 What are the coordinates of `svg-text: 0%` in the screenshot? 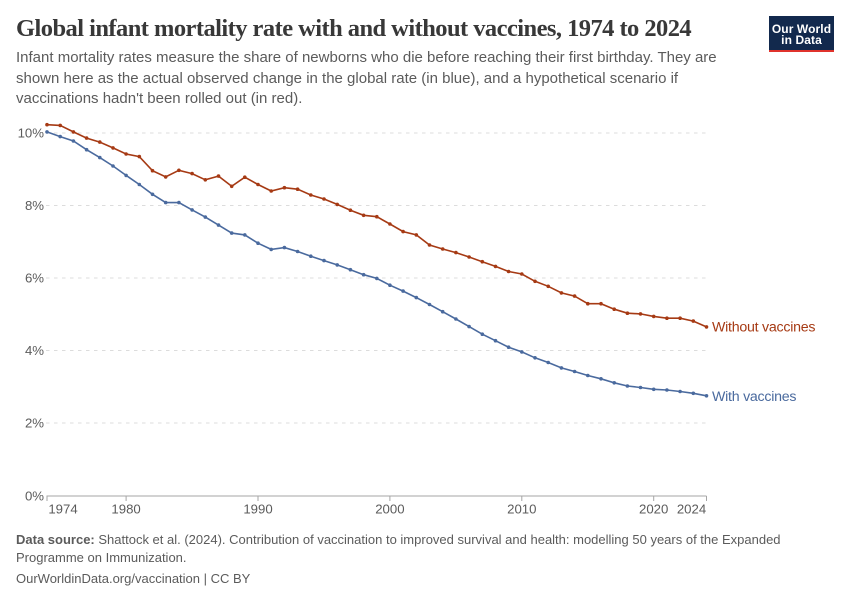 It's located at (34, 496).